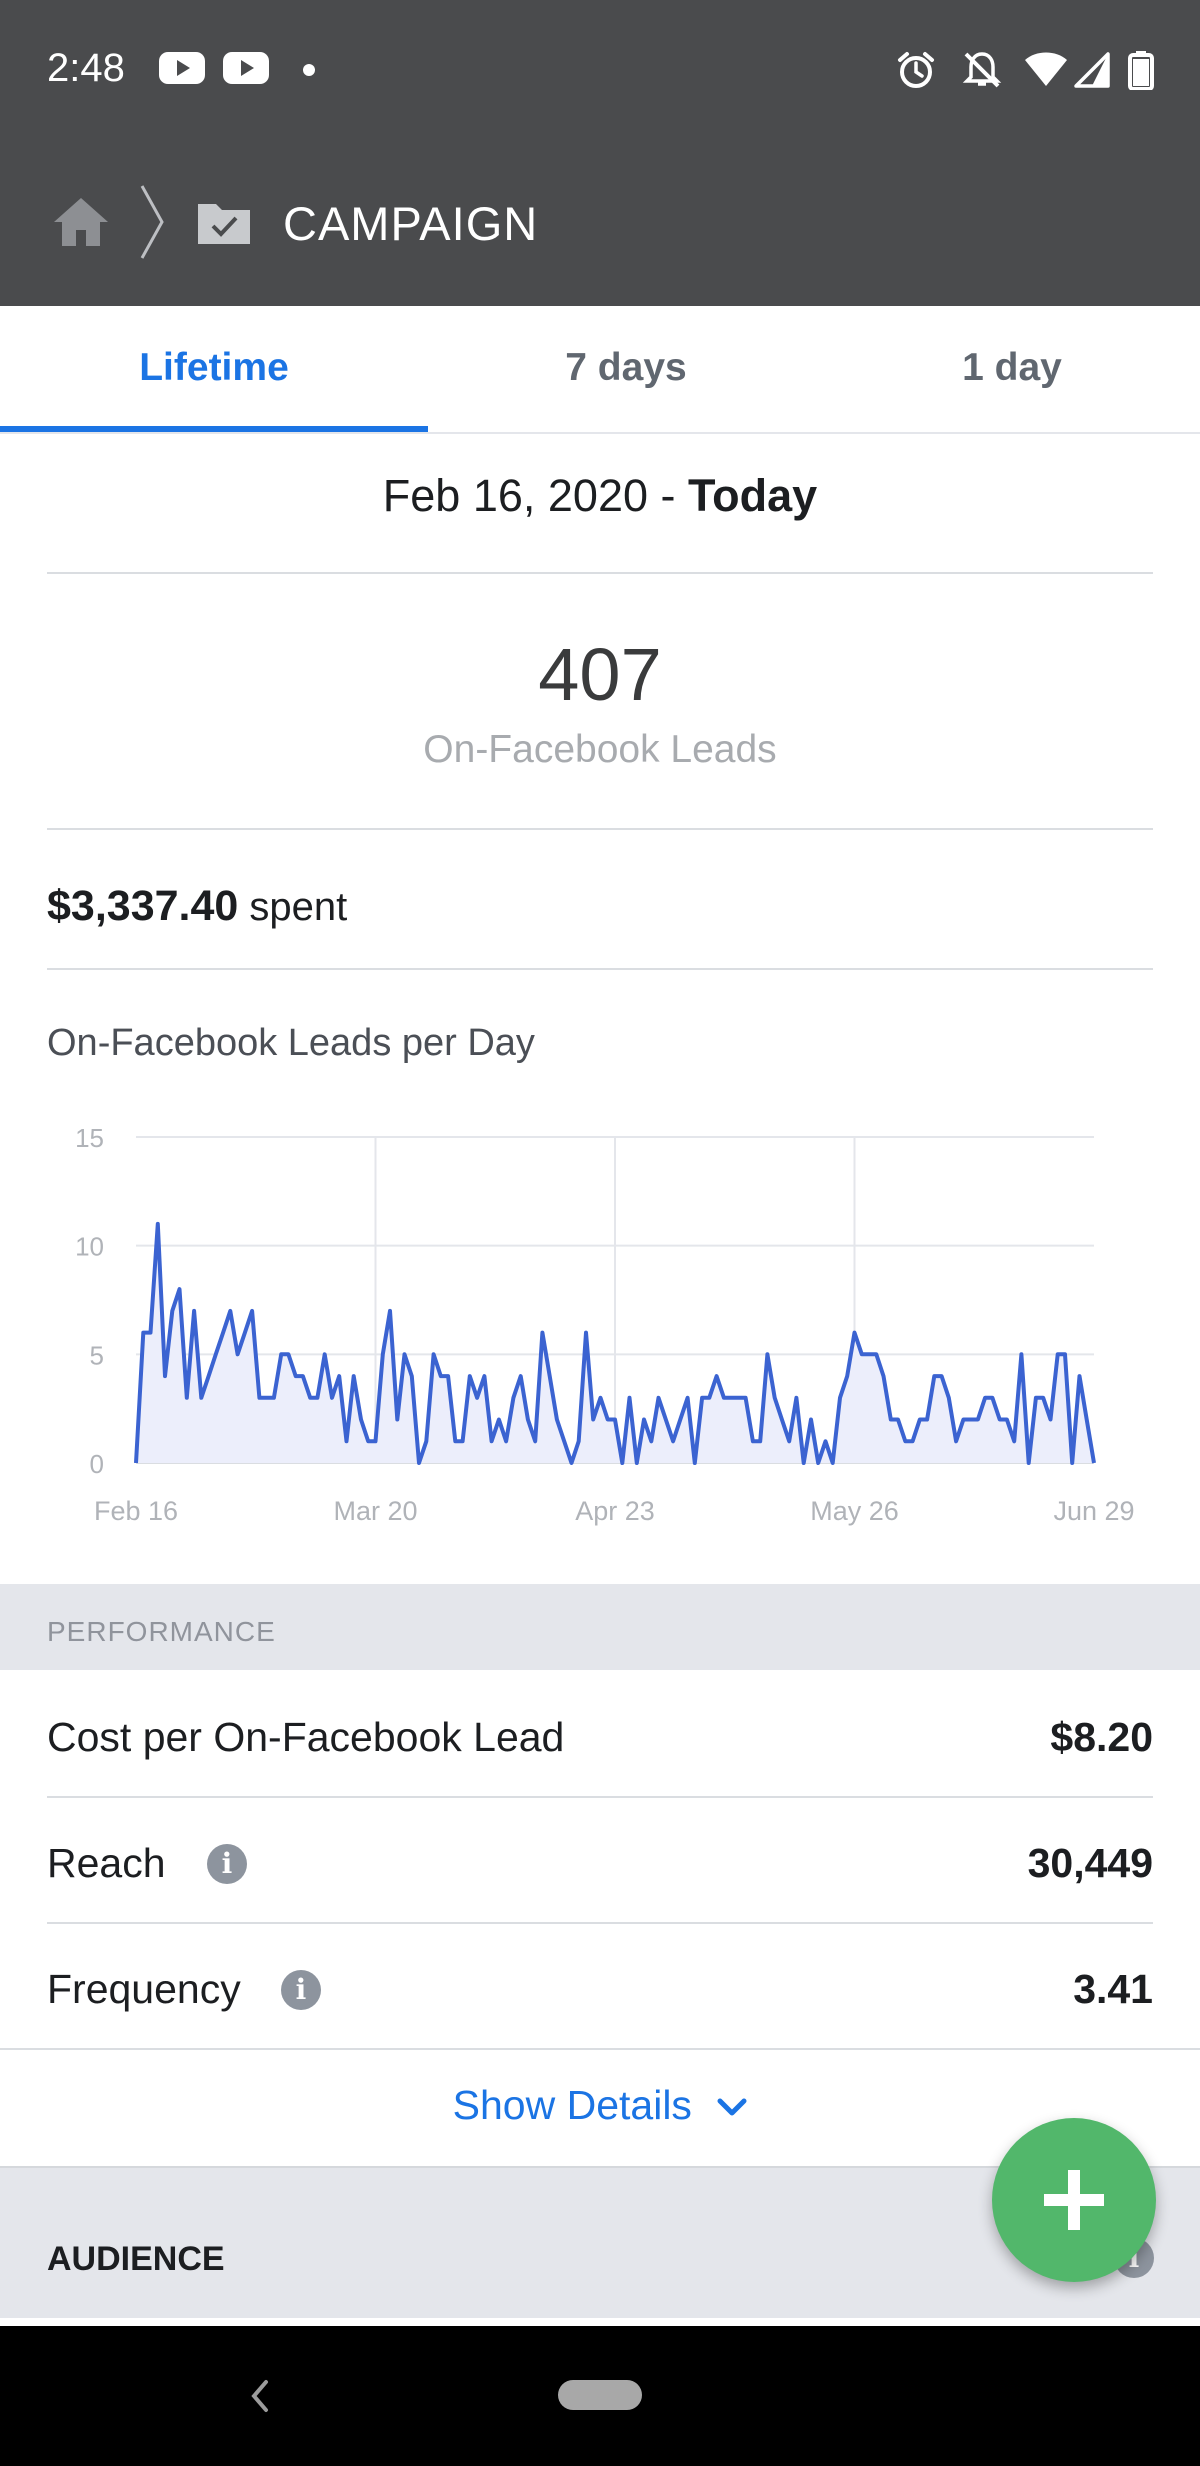  What do you see at coordinates (298, 907) in the screenshot?
I see `spent-label: spent` at bounding box center [298, 907].